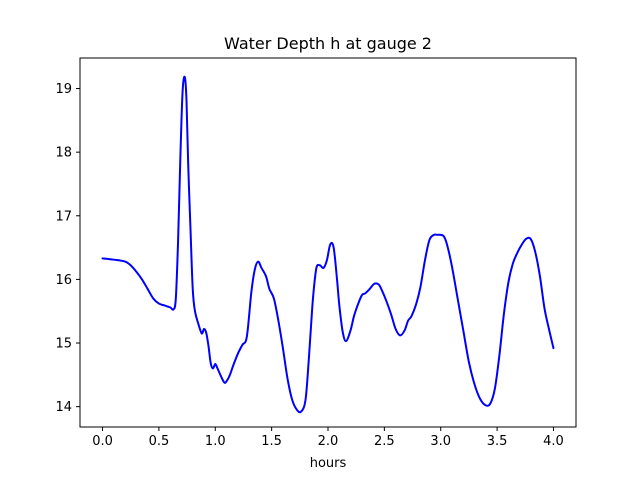  What do you see at coordinates (553, 441) in the screenshot?
I see `x-tick-label: 4.0` at bounding box center [553, 441].